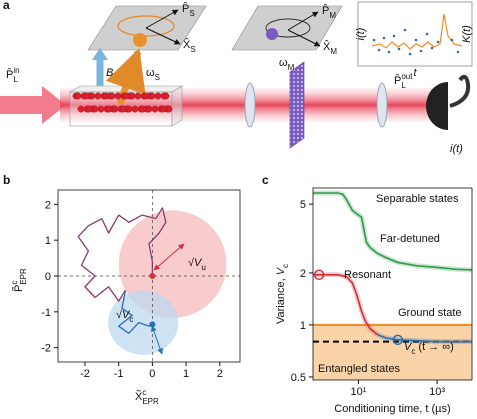 The height and width of the screenshot is (419, 477). I want to click on x-axis-label: X̃c EPR, so click(147, 397).